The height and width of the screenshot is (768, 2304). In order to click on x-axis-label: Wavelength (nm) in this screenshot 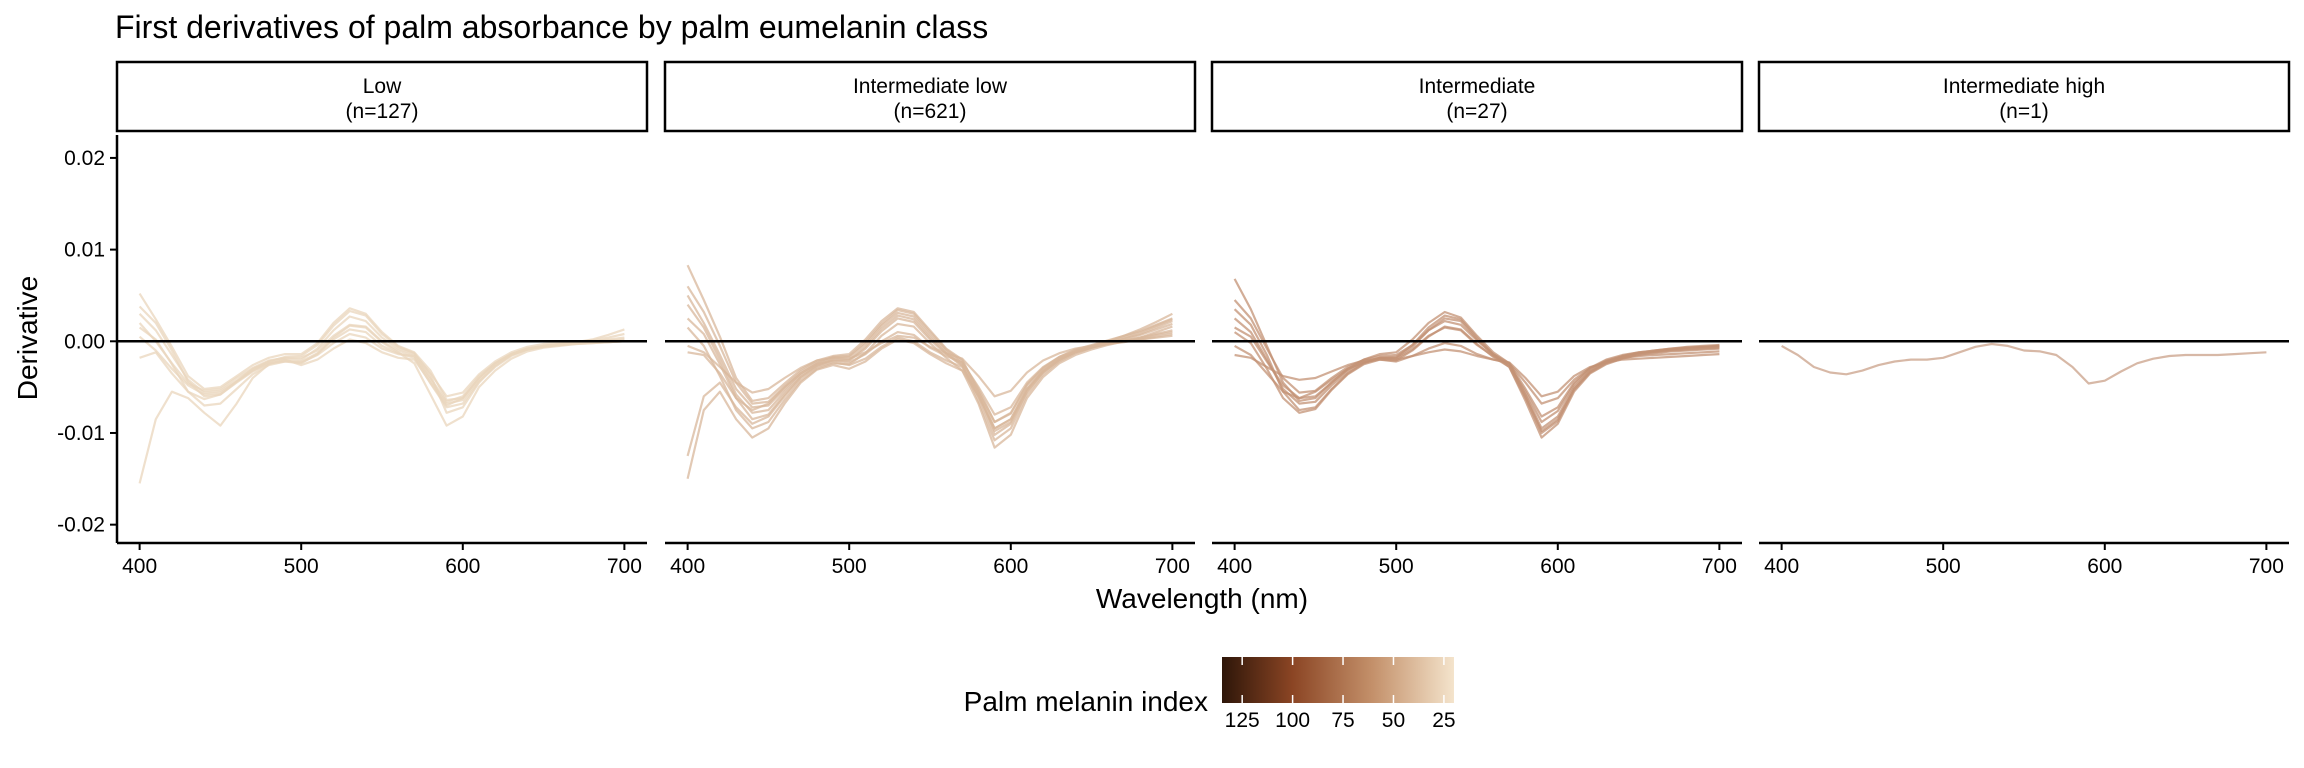, I will do `click(1202, 598)`.